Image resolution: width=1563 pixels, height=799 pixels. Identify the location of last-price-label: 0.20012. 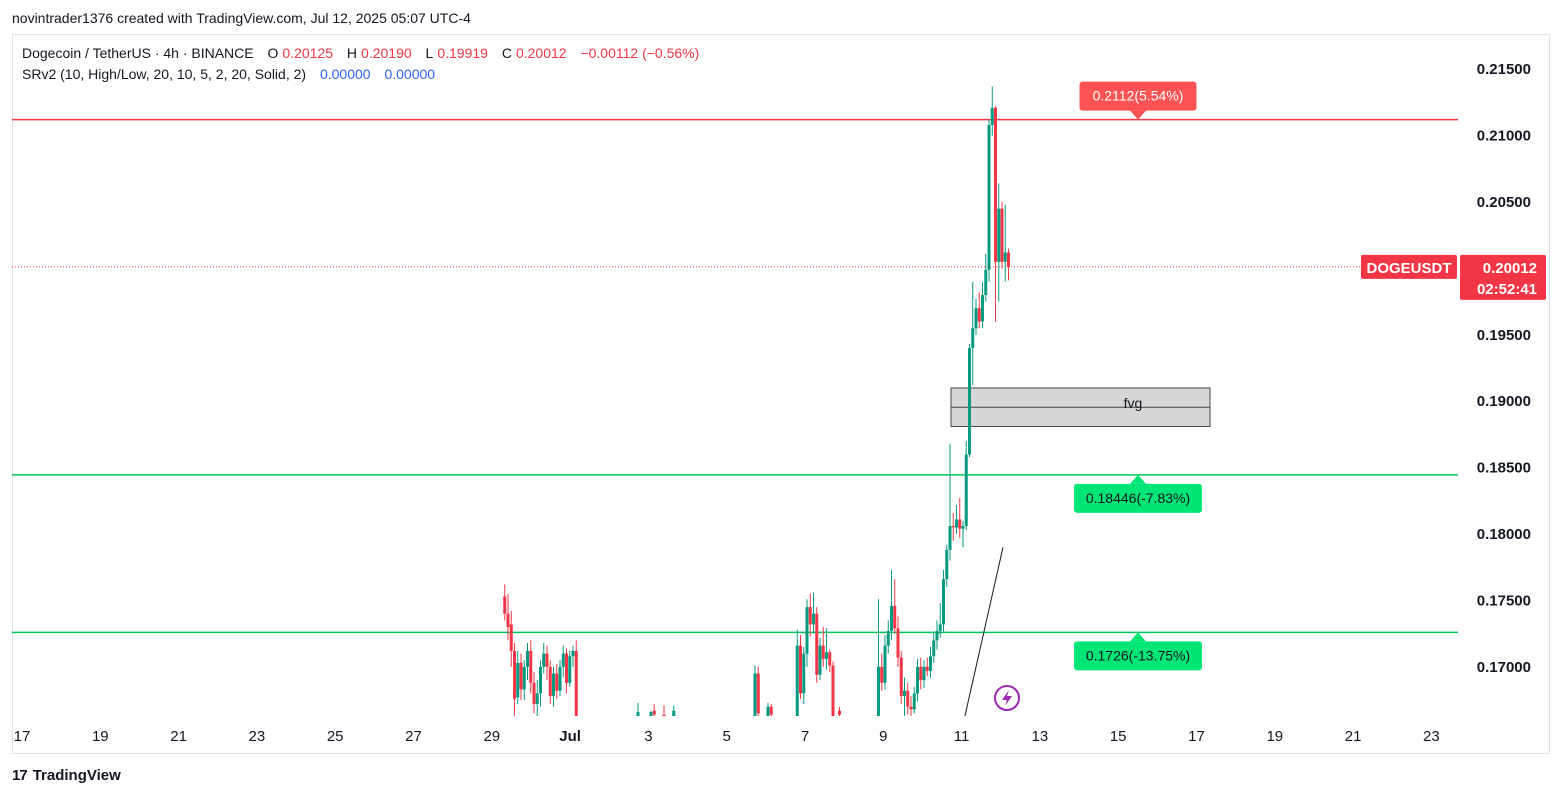
(1510, 268).